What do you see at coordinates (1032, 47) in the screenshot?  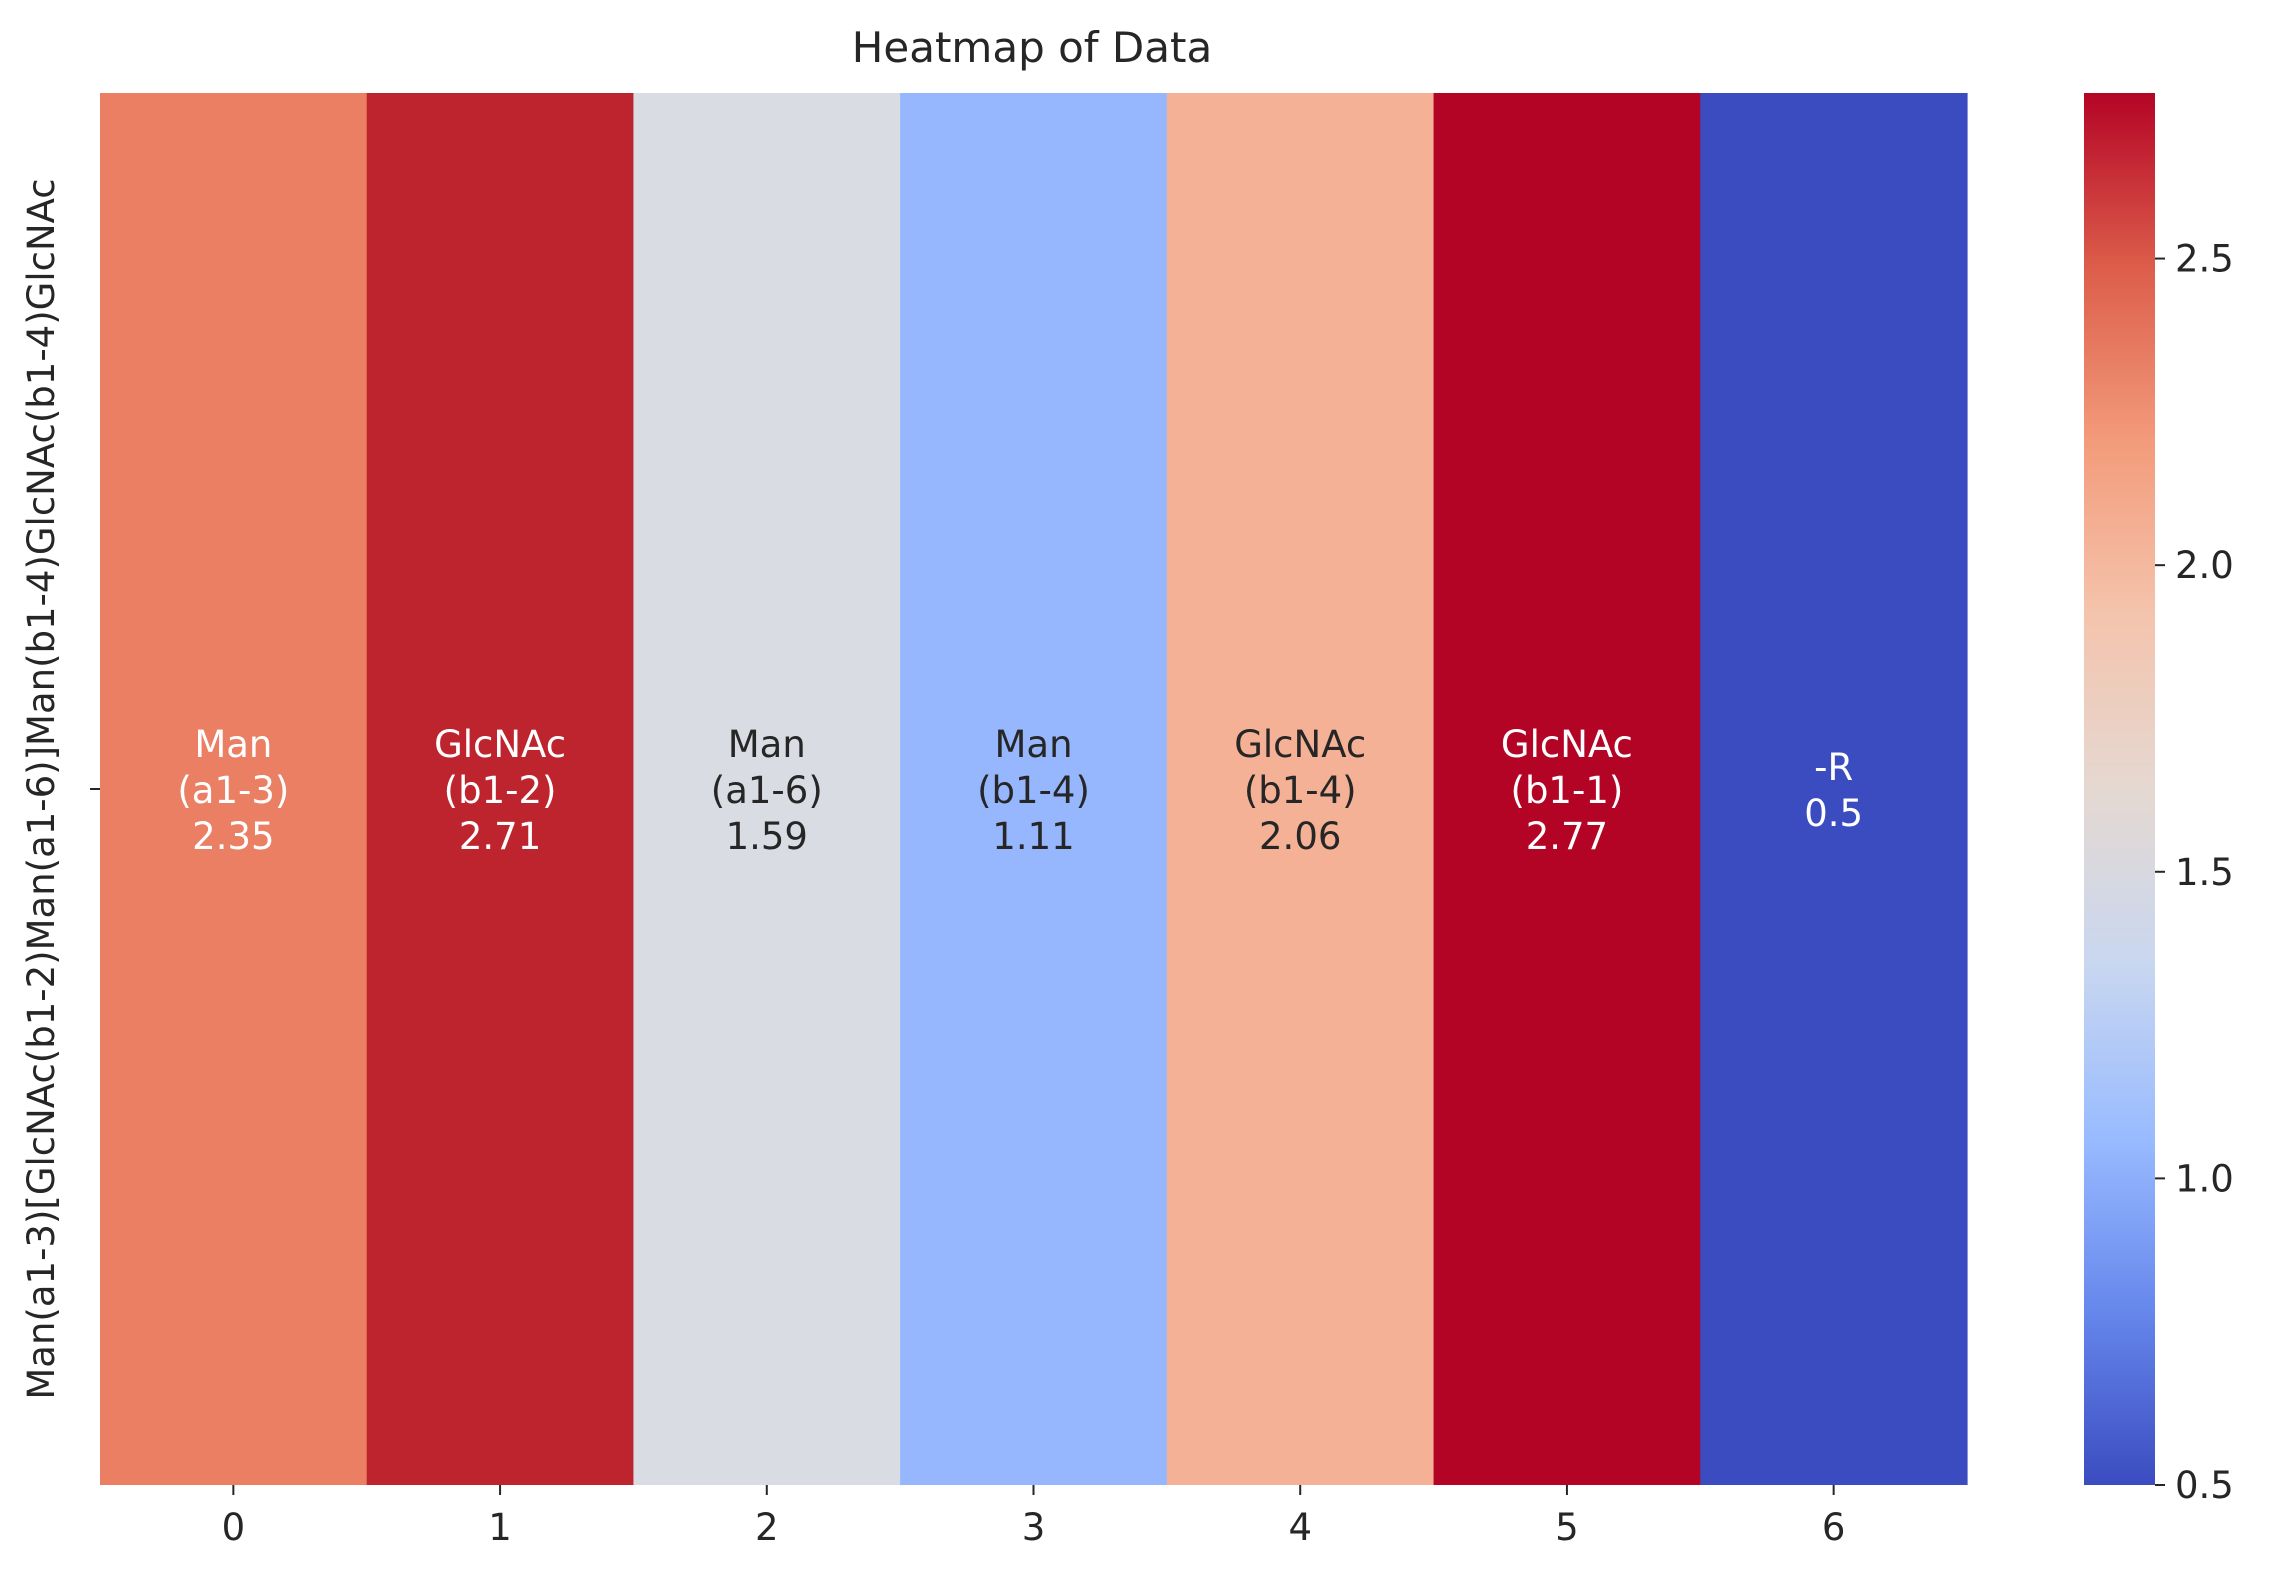 I see `chart-title: Heatmap of Data` at bounding box center [1032, 47].